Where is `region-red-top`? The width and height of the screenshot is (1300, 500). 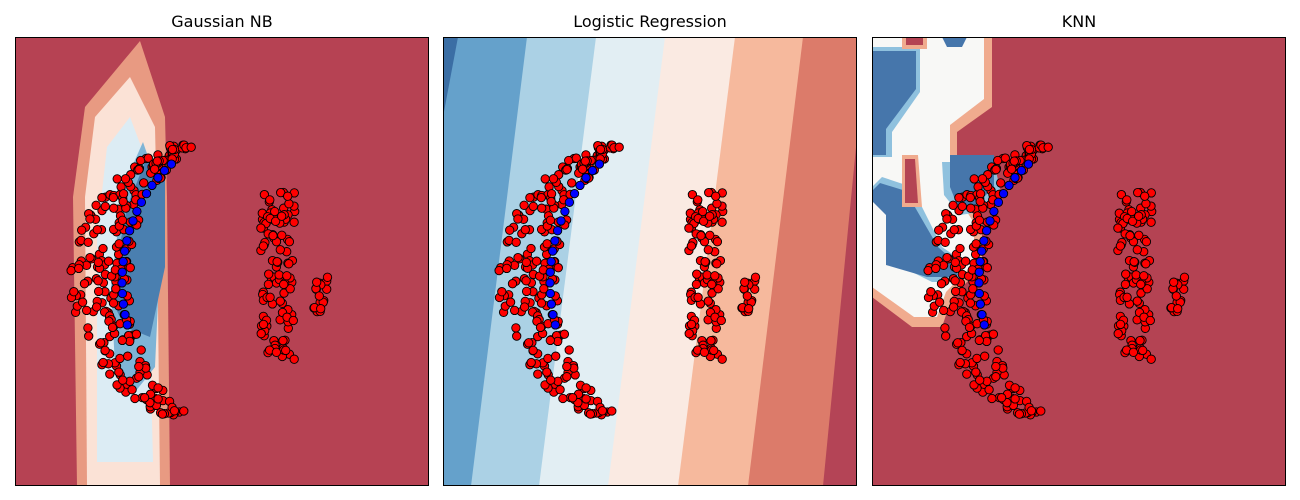 region-red-top is located at coordinates (914, 41).